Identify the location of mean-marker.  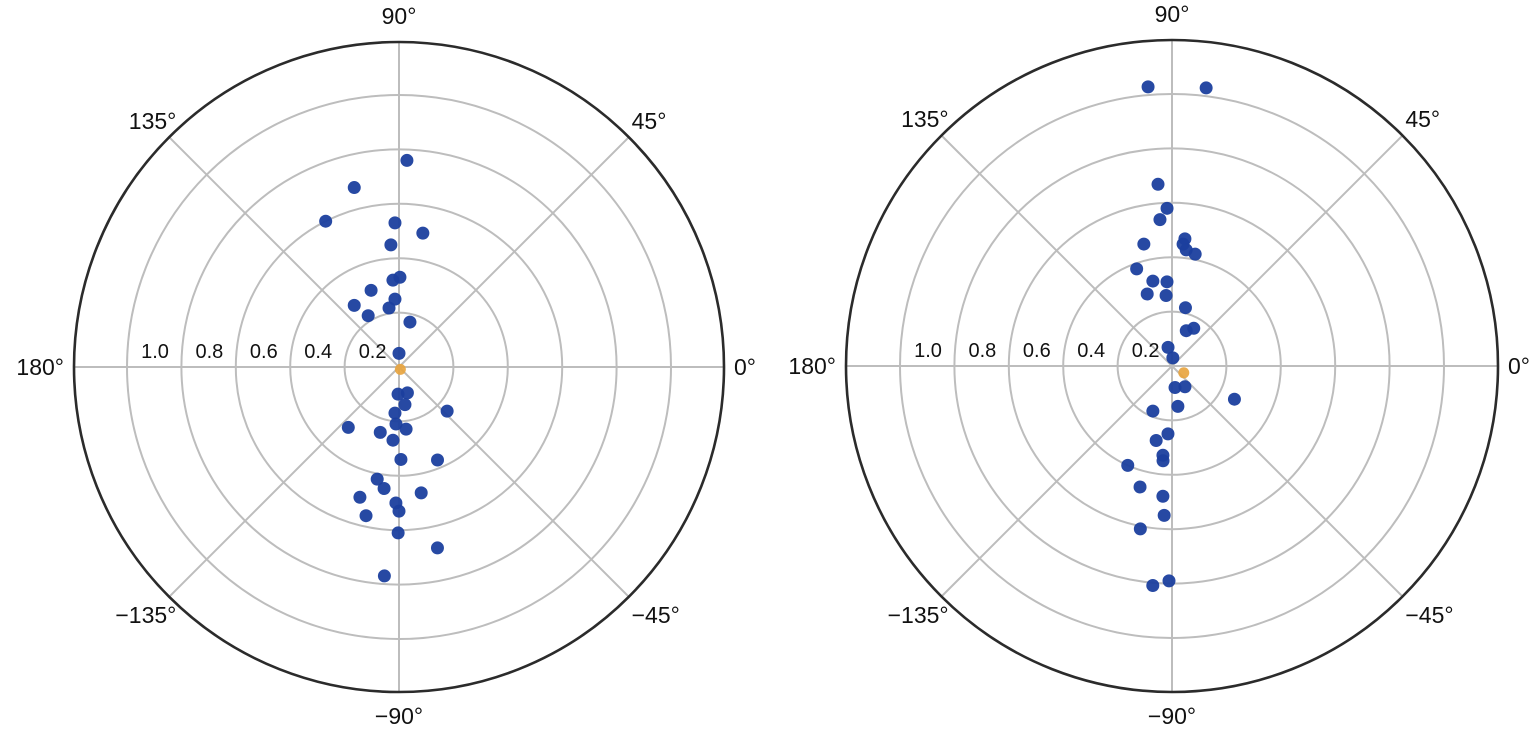
(1184, 373).